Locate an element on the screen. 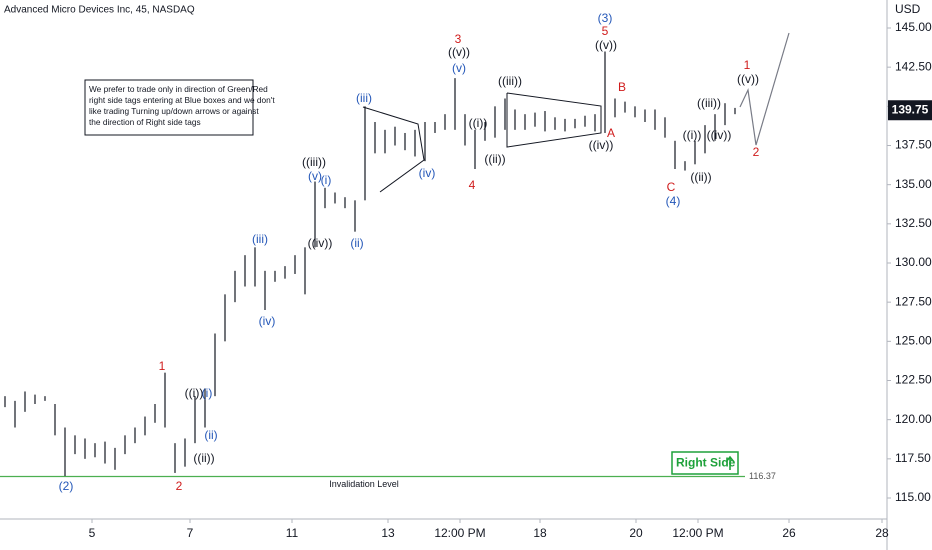 Image resolution: width=932 pixels, height=550 pixels. wave-label: (2) is located at coordinates (66, 486).